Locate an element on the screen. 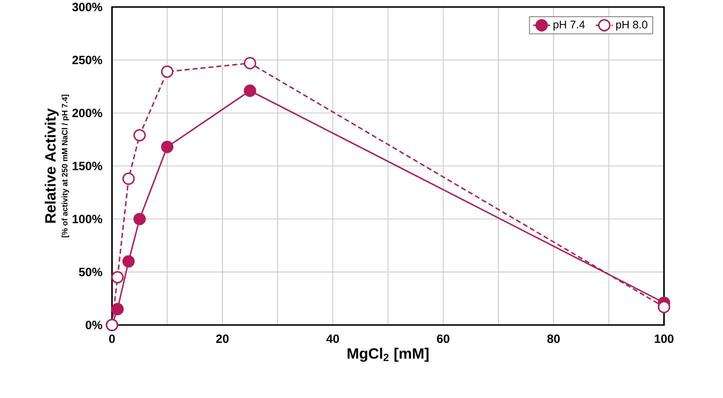  x-tick-label: 100 is located at coordinates (664, 338).